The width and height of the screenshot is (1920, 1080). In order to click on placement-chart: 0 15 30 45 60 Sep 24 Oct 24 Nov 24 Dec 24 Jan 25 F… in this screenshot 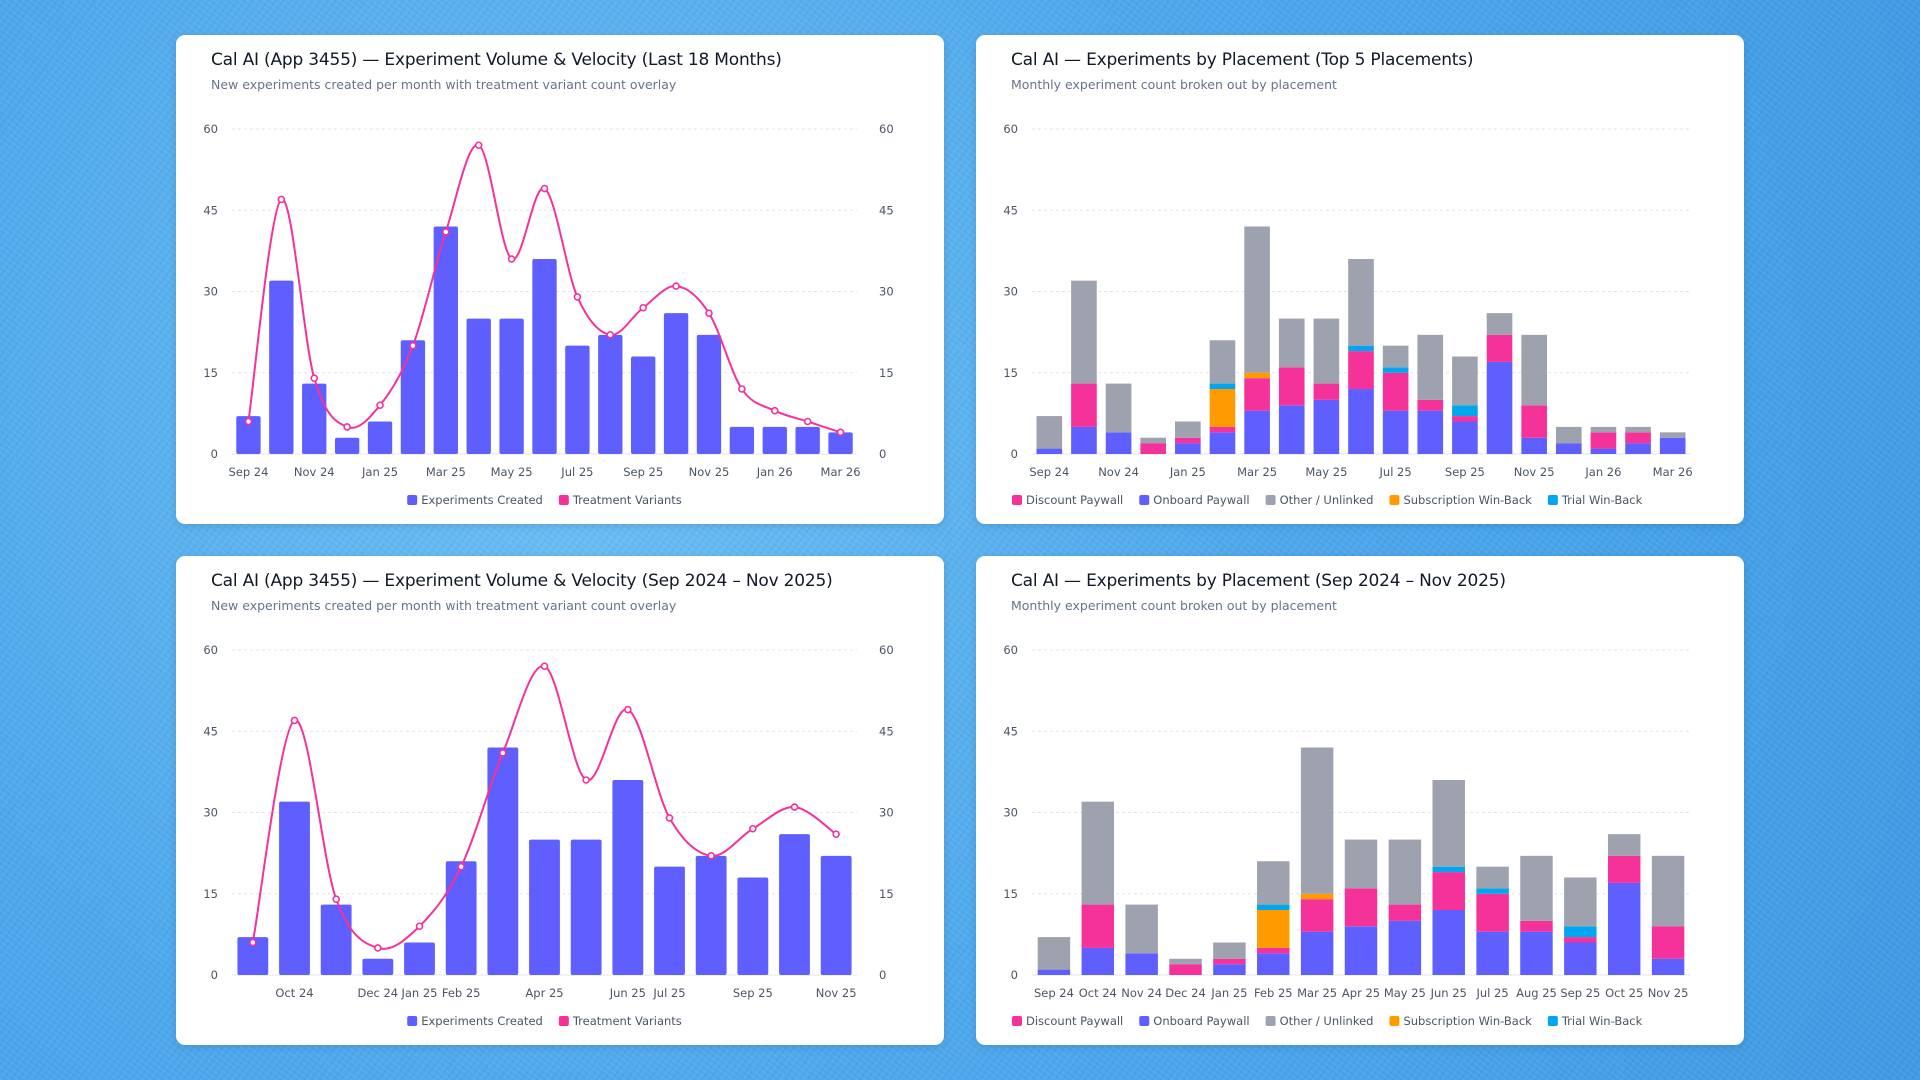, I will do `click(1346, 835)`.